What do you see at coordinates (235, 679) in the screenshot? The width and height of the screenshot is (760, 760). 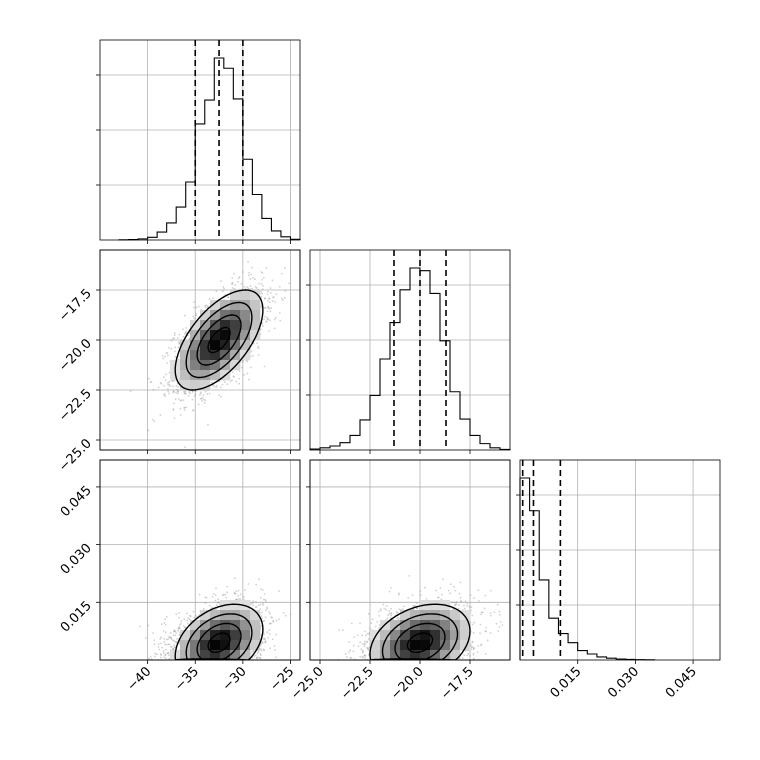 I see `x-tick-label: −30` at bounding box center [235, 679].